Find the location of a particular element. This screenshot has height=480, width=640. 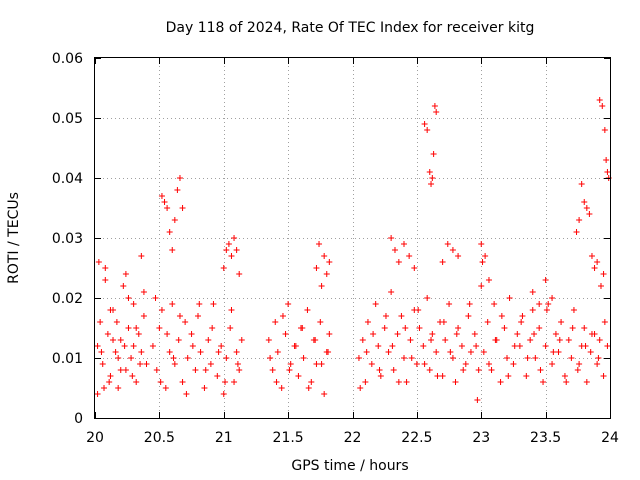

x-tick-label: 24 is located at coordinates (610, 438).